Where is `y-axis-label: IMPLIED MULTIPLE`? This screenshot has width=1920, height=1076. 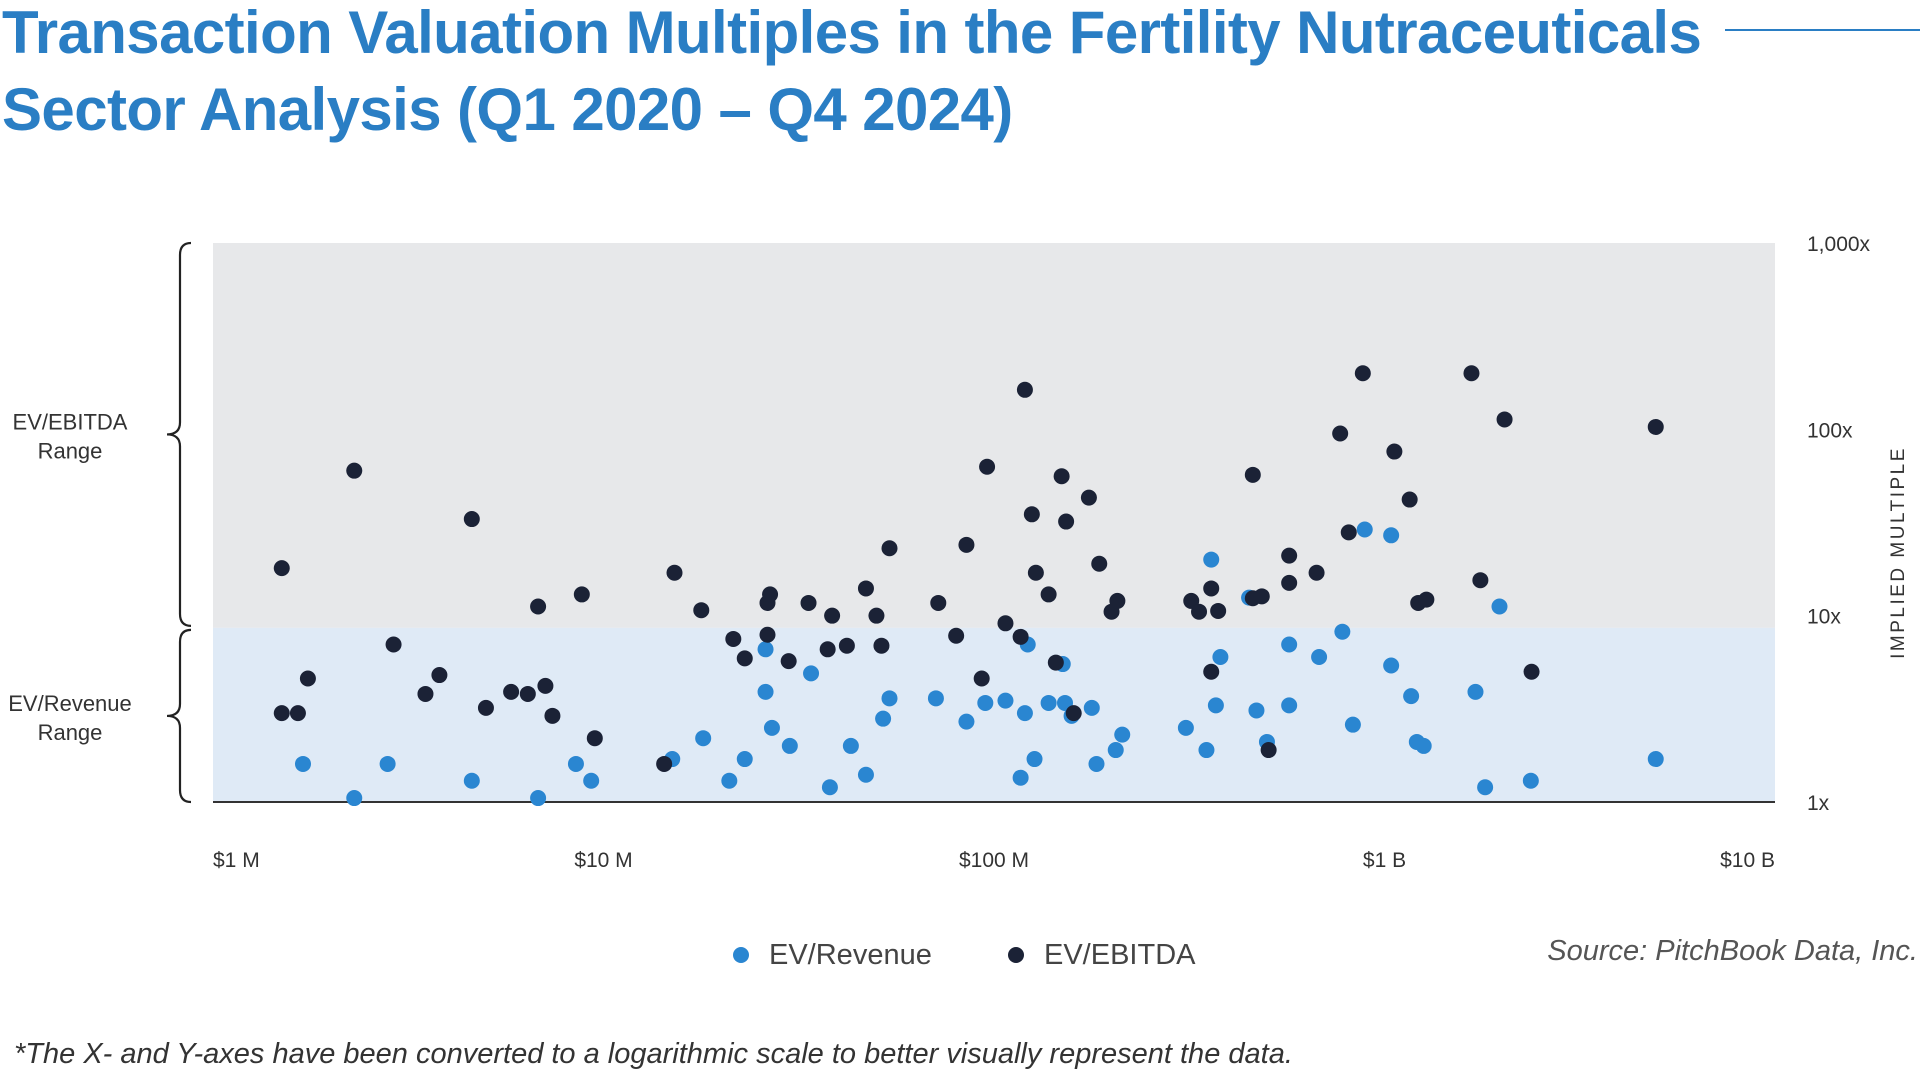 y-axis-label: IMPLIED MULTIPLE is located at coordinates (1898, 552).